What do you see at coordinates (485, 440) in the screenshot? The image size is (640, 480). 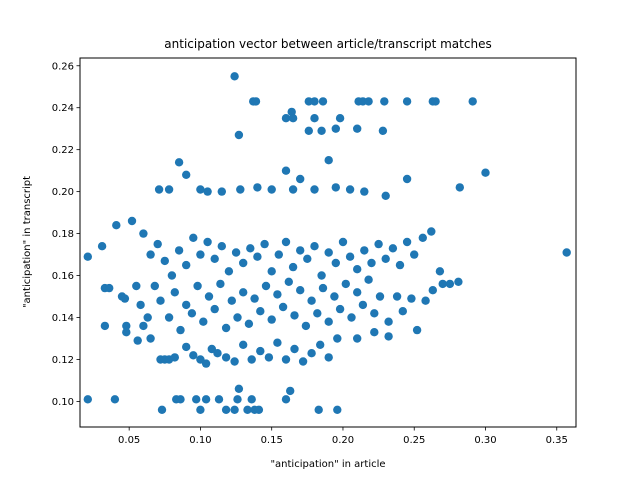 I see `x-tick-label: 0.30` at bounding box center [485, 440].